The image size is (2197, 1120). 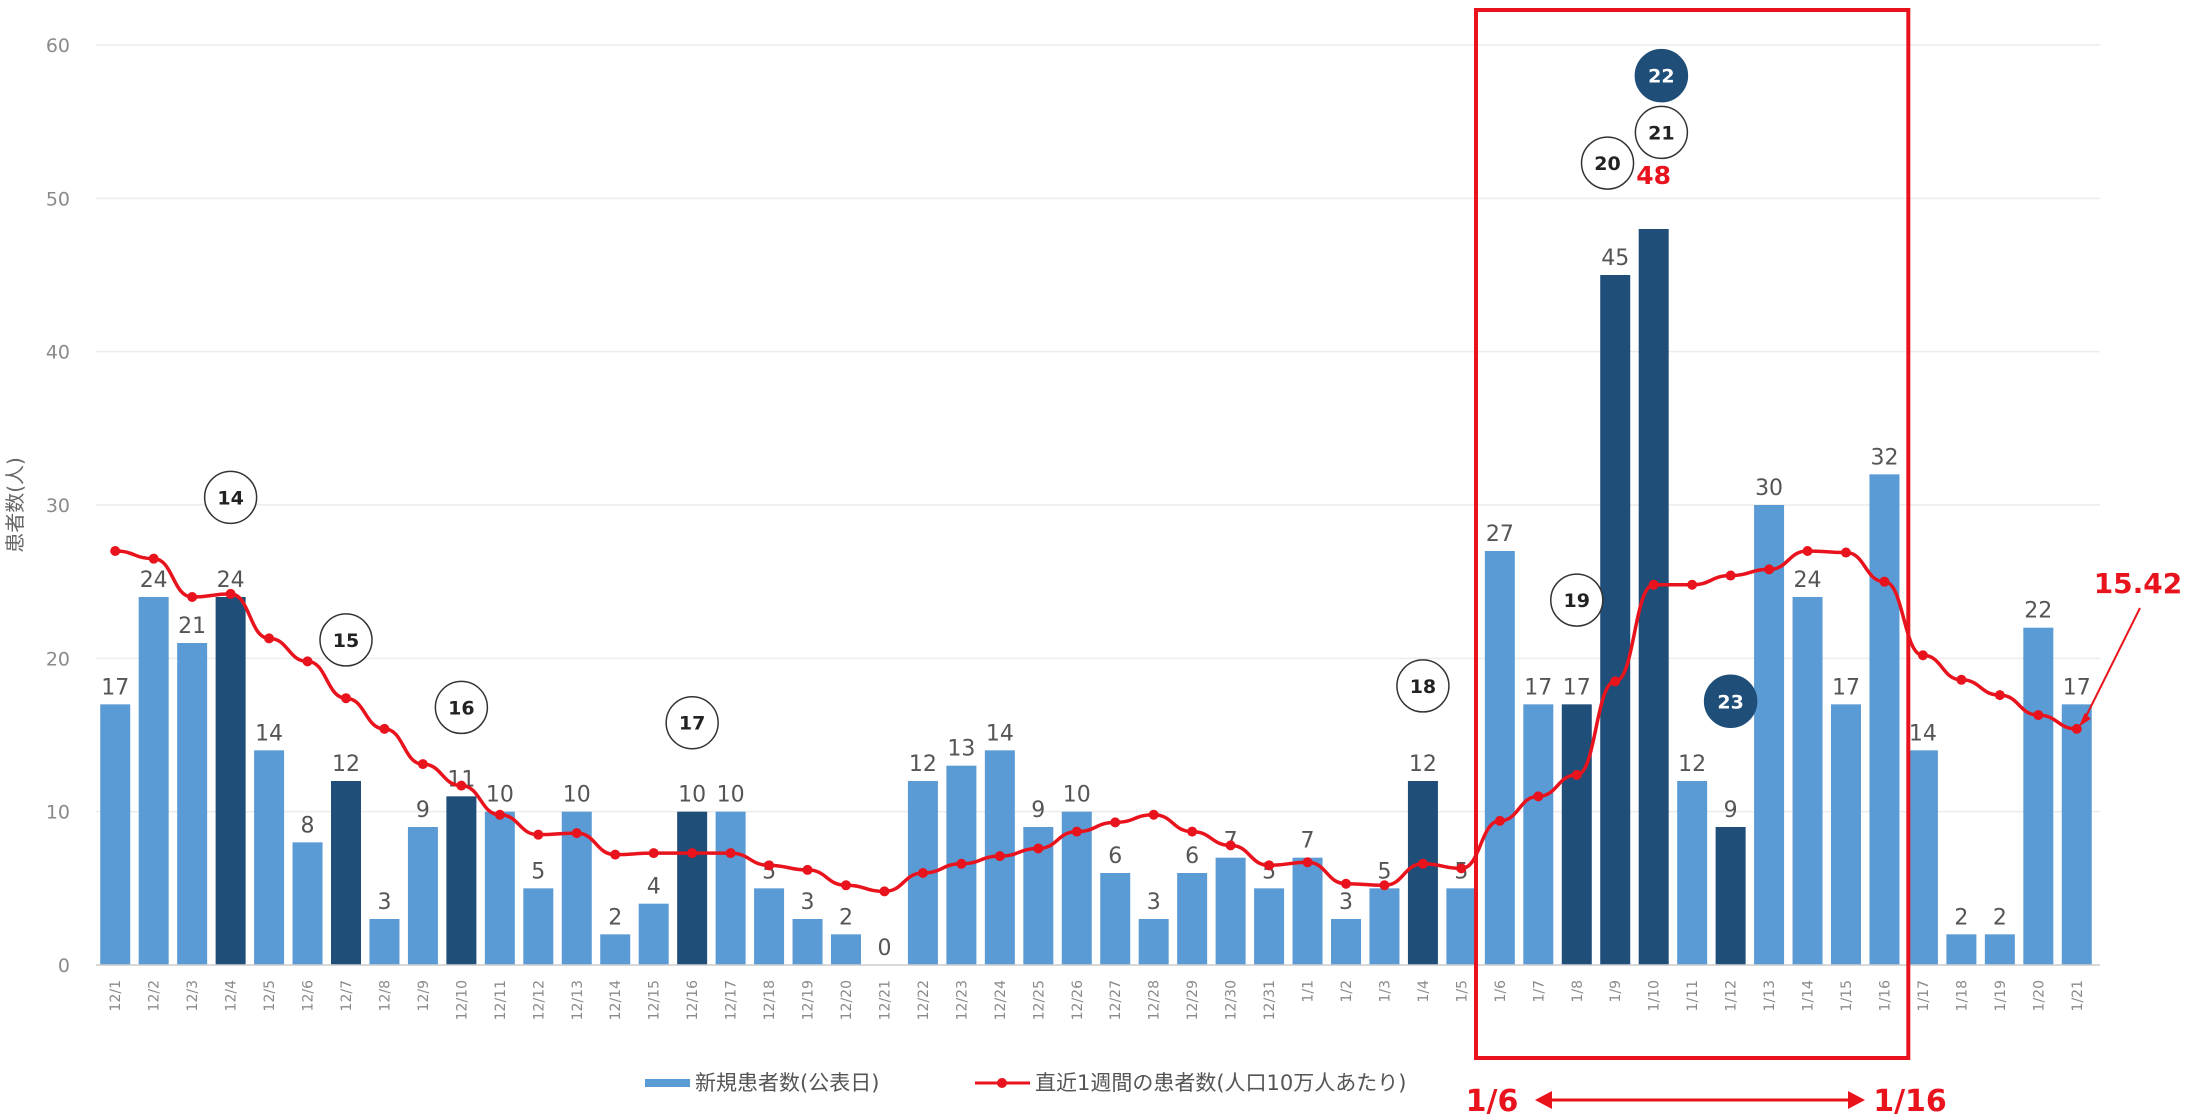 What do you see at coordinates (1462, 991) in the screenshot?
I see `x-tick-label: 1/5` at bounding box center [1462, 991].